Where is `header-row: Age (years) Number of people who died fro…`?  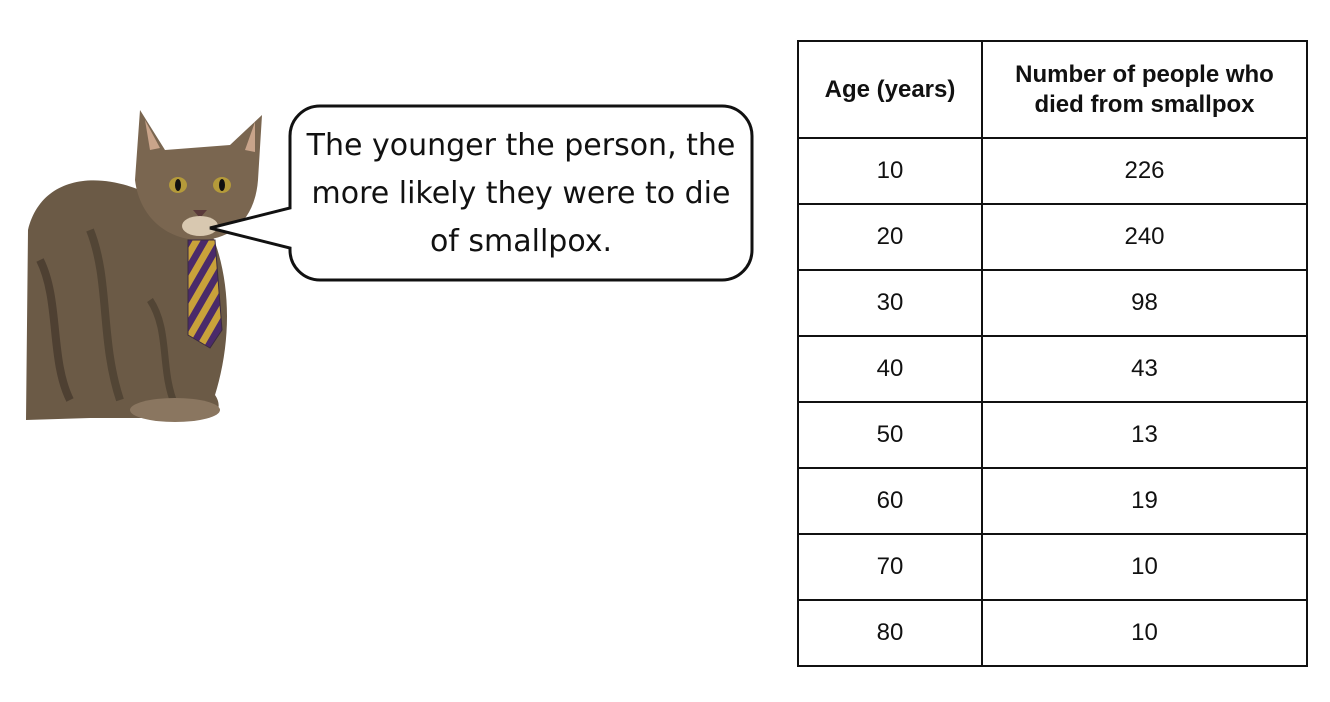 header-row: Age (years) Number of people who died fro… is located at coordinates (1052, 89).